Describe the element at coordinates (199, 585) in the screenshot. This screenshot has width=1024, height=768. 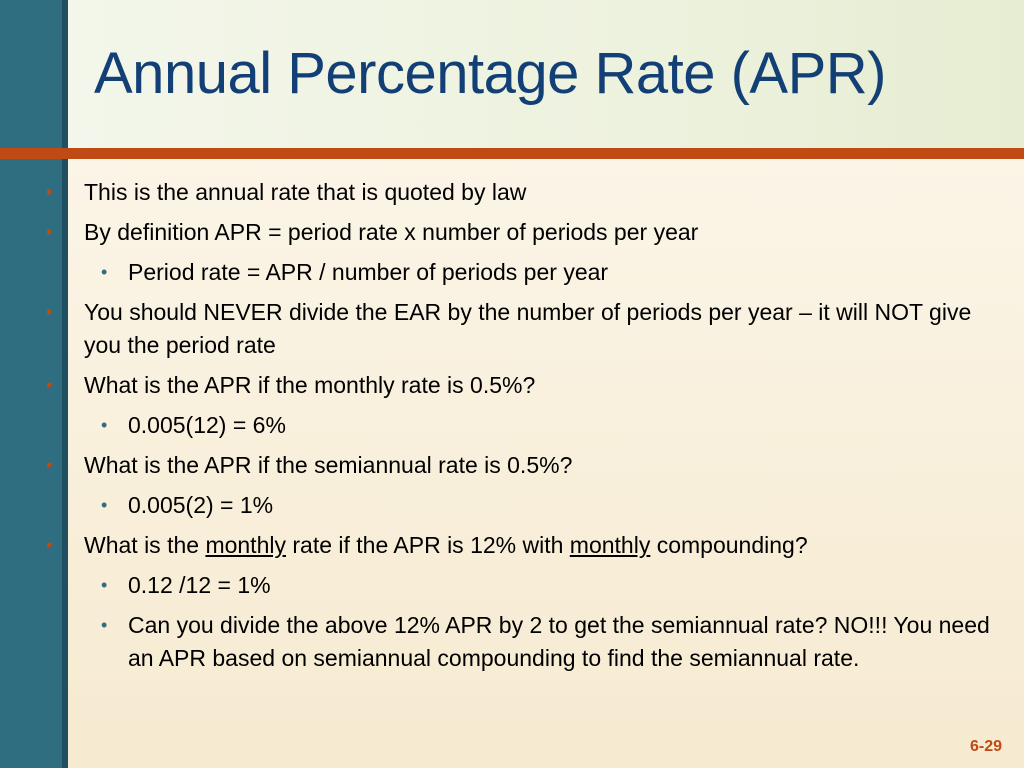
I see `sub-bullet-text: 0.12 /12 = 1%` at that location.